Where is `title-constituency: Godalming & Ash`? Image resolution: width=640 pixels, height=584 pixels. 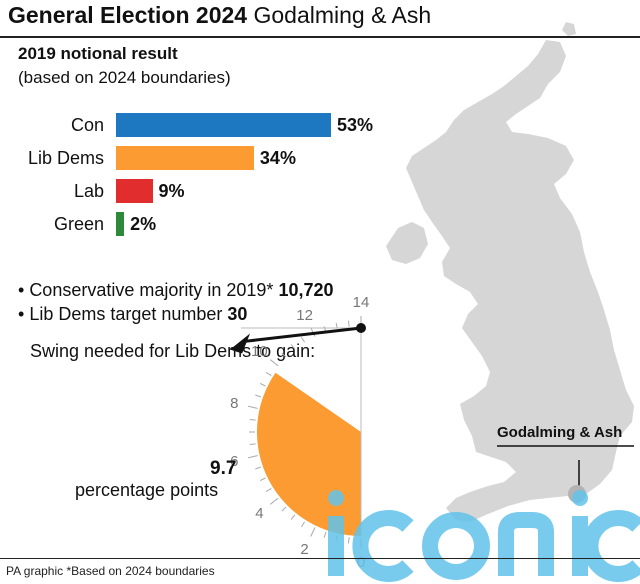
title-constituency: Godalming & Ash is located at coordinates (339, 15).